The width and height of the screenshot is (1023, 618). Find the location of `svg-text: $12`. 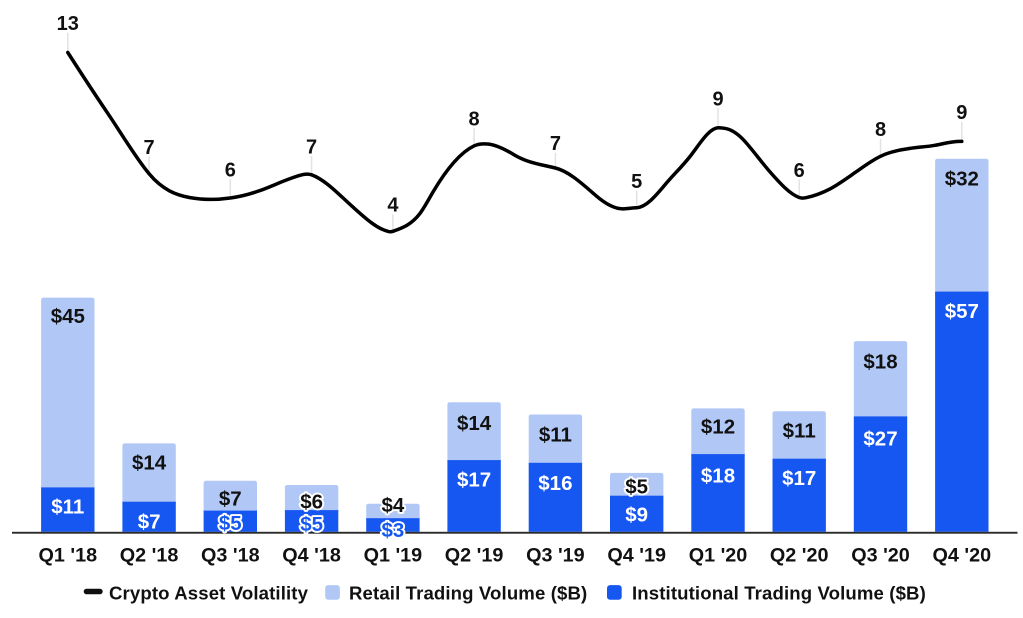

svg-text: $12 is located at coordinates (718, 426).